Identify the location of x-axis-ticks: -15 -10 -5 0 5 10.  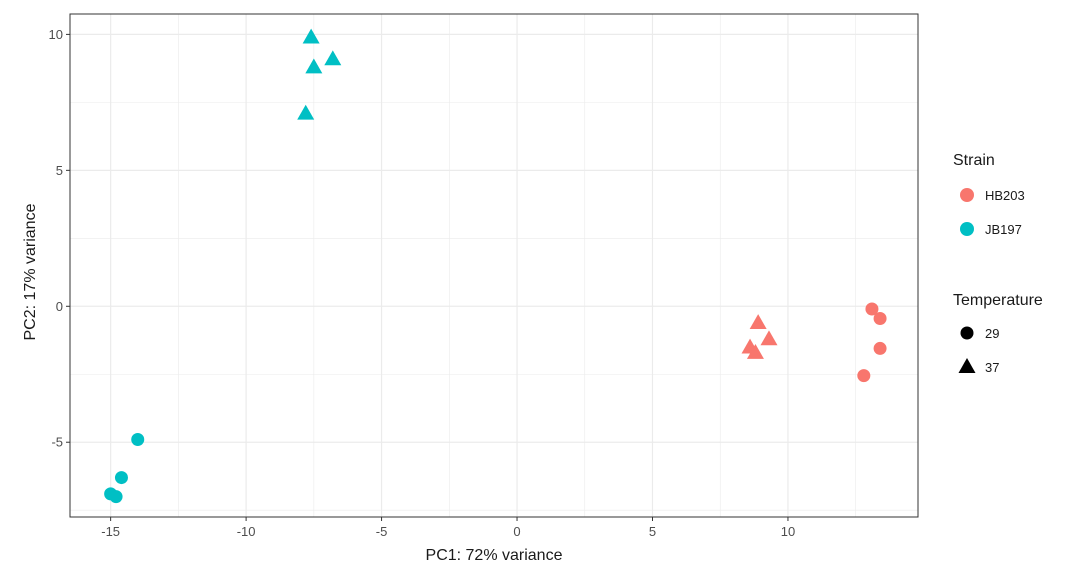
(448, 528).